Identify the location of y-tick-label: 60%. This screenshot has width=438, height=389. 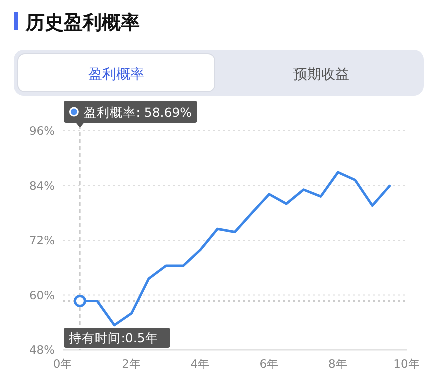
(42, 295).